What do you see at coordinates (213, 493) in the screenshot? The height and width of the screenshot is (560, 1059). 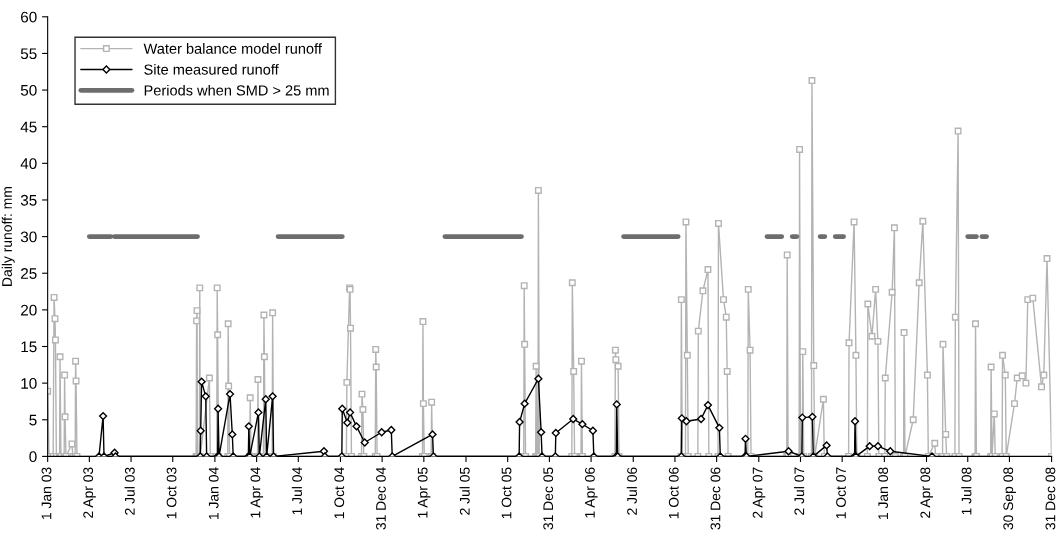 I see `x-tick-label: 1 Jan 04` at bounding box center [213, 493].